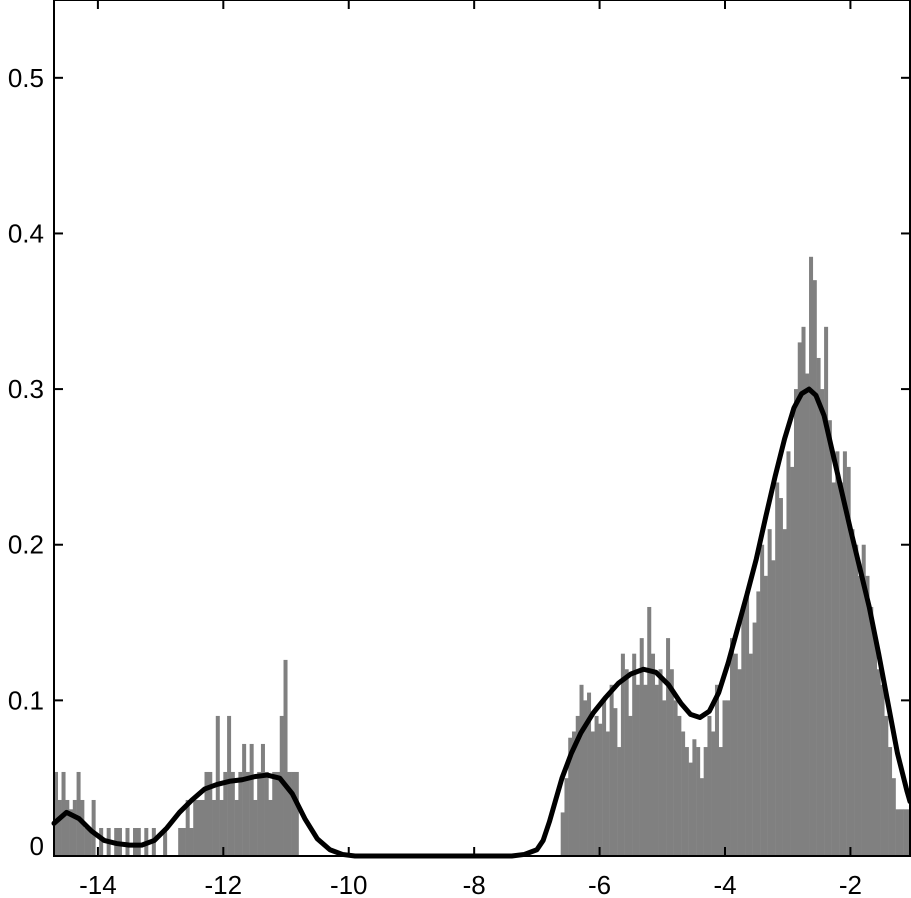 The image size is (911, 898). Describe the element at coordinates (26, 700) in the screenshot. I see `y-tick-label-1: 0.1` at that location.